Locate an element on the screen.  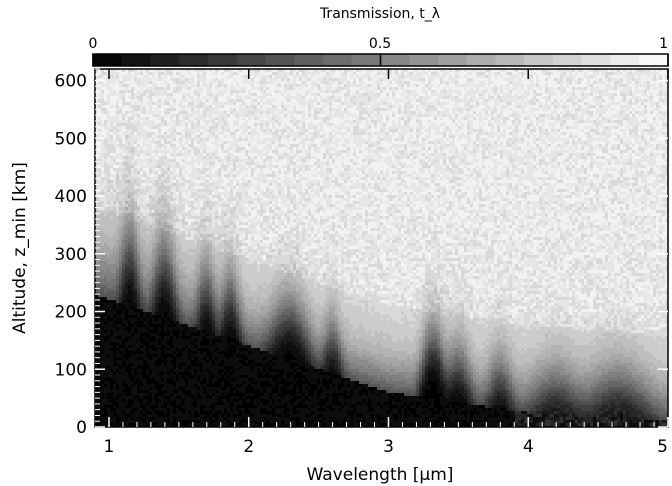
colorbar-tick-label-0: 0 is located at coordinates (93, 44).